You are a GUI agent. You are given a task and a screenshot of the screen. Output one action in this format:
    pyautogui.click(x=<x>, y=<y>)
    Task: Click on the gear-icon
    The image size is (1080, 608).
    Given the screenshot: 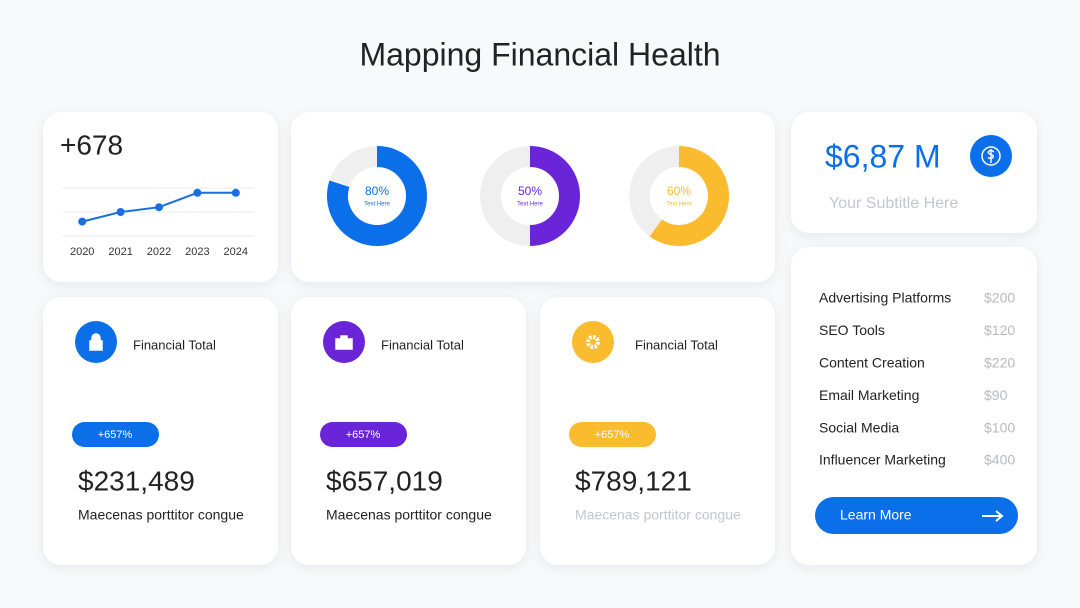 What is the action you would take?
    pyautogui.click(x=593, y=342)
    